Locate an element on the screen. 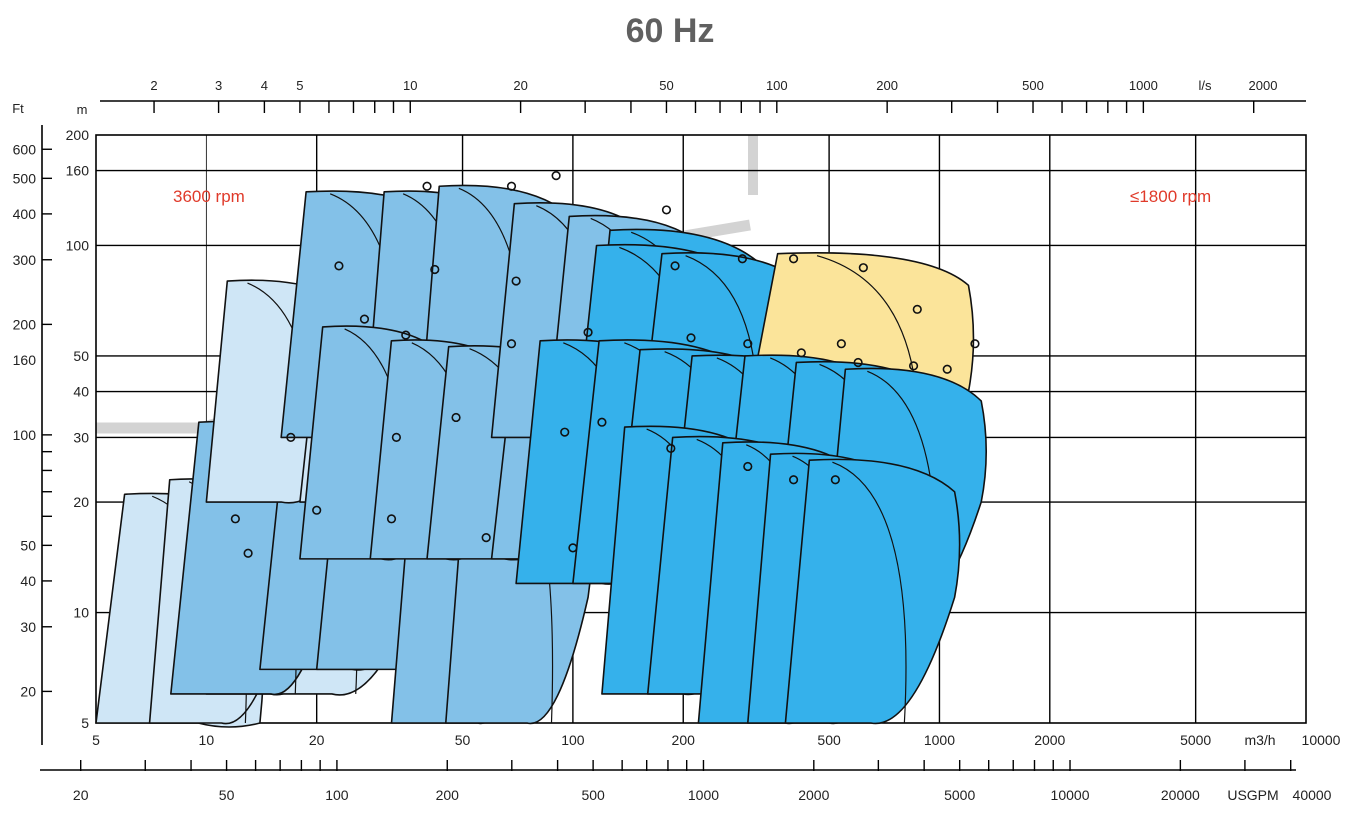 The image size is (1359, 814). x-axis-label-20: 20 is located at coordinates (317, 740).